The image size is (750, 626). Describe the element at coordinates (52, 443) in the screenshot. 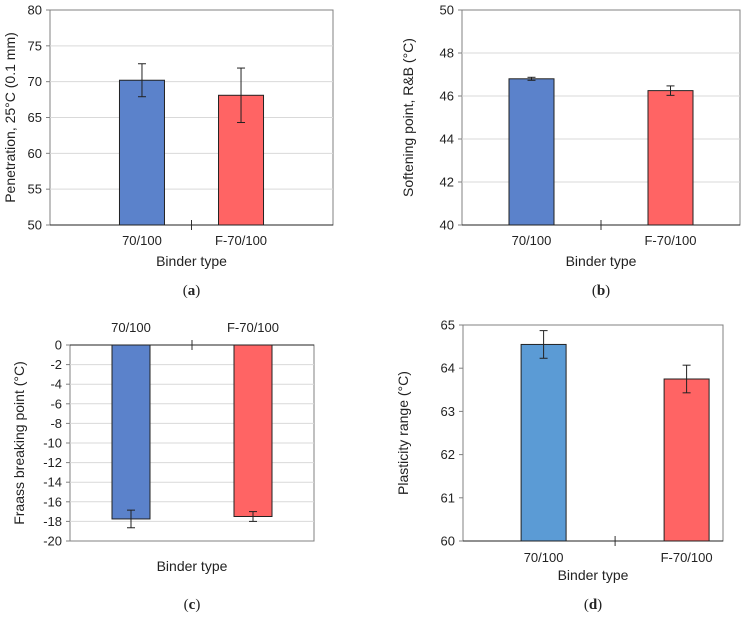

I see `y-tick-label: -10` at that location.